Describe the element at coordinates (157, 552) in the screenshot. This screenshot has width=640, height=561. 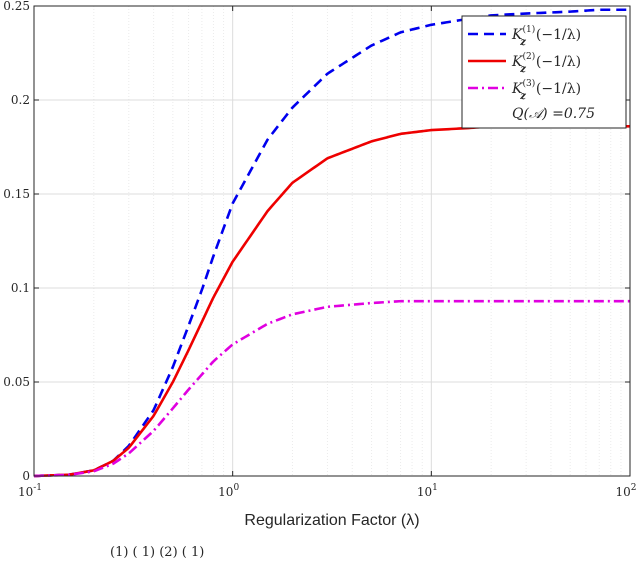
I see `caption-fragment: (1) ( 1) (2) ( 1)` at that location.